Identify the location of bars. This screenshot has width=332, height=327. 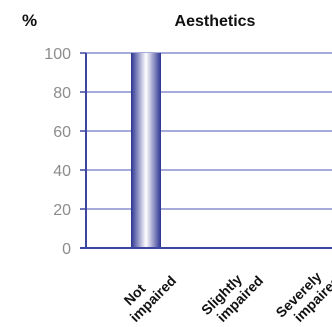
(146, 150).